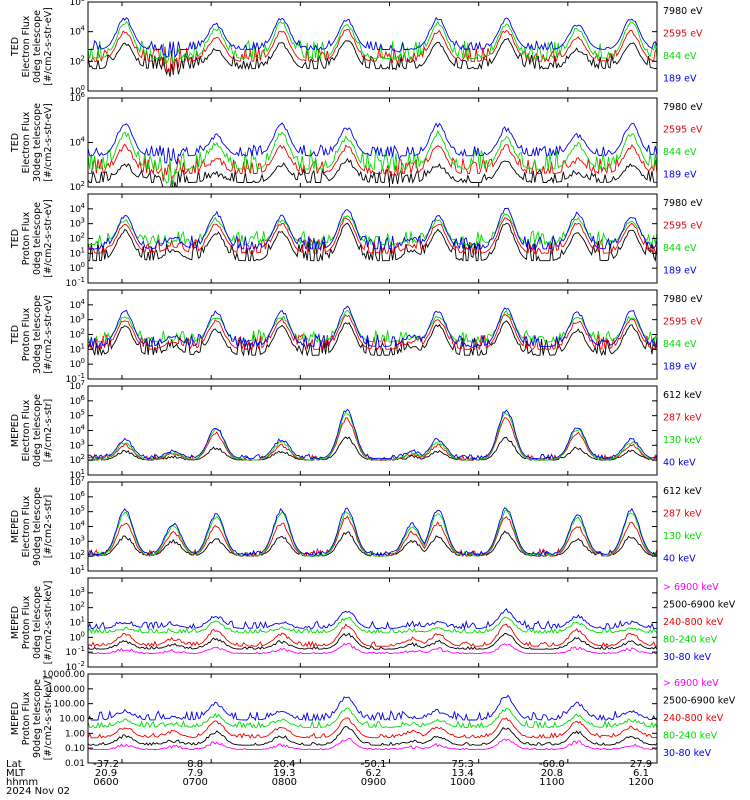 The image size is (750, 800). What do you see at coordinates (194, 782) in the screenshot?
I see `time-tick-hhmm: 0700` at bounding box center [194, 782].